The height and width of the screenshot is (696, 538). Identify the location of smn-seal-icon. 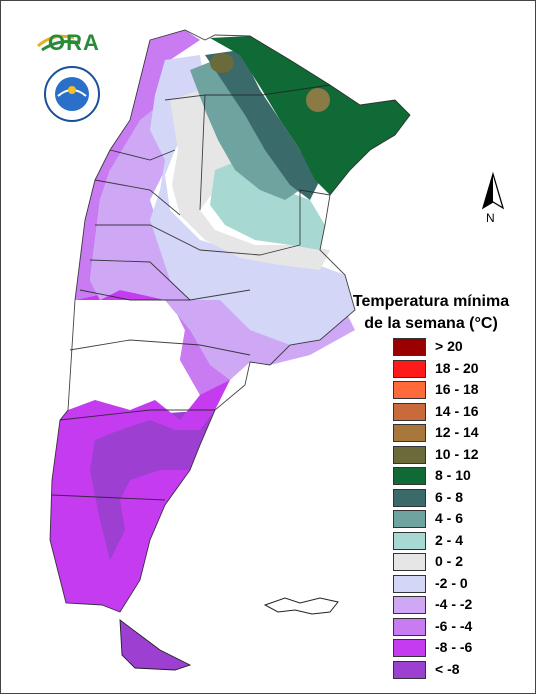
(72, 94).